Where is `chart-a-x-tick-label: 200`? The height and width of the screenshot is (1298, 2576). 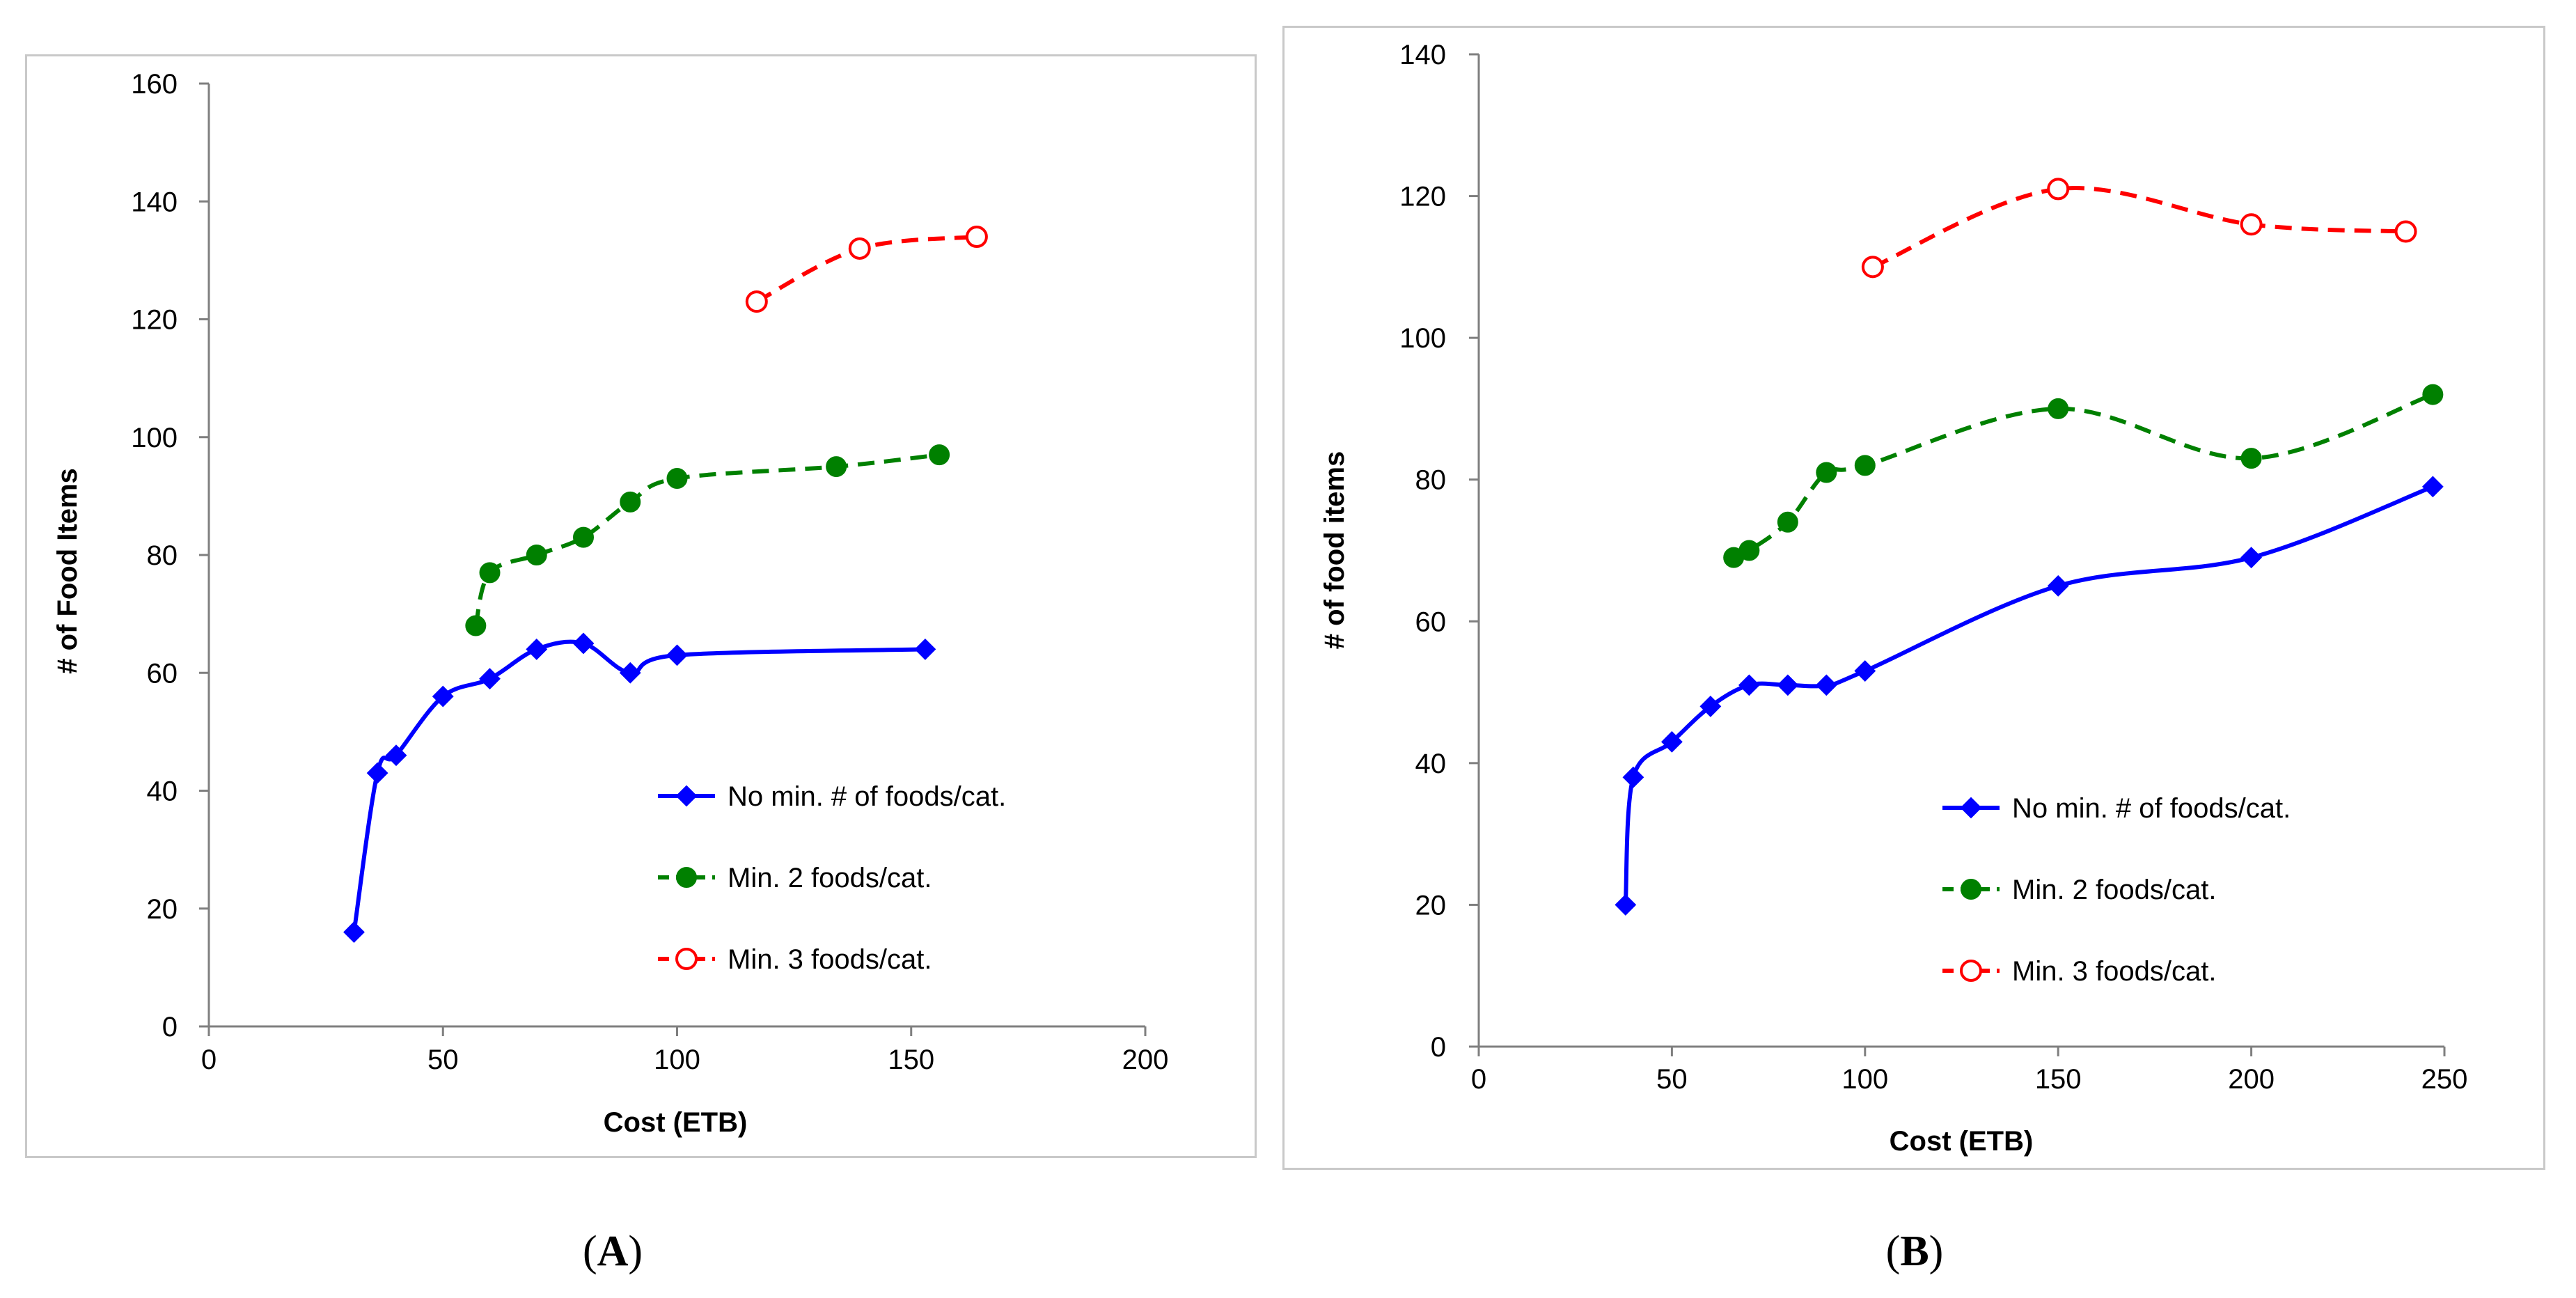 chart-a-x-tick-label: 200 is located at coordinates (1145, 1060).